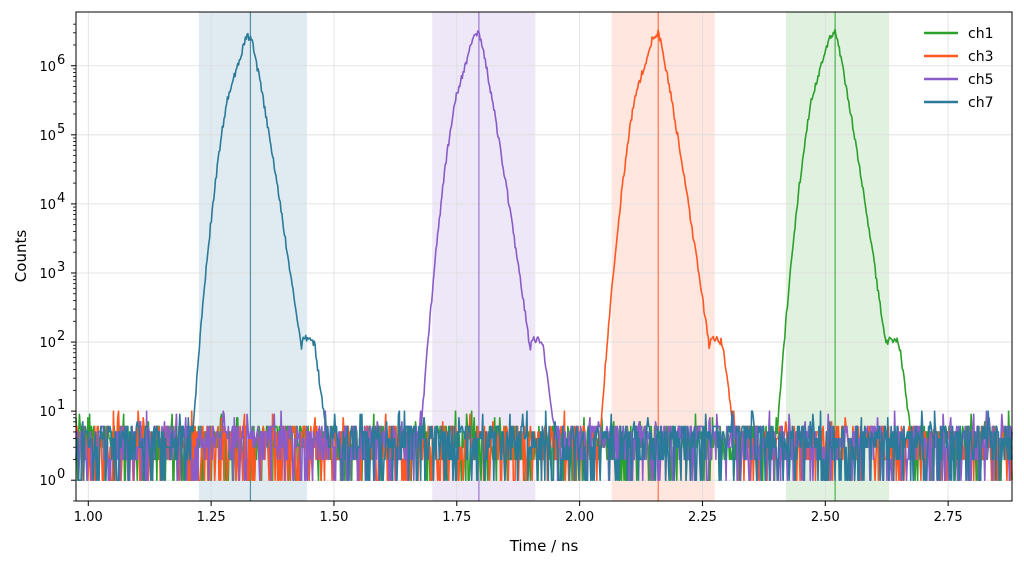  What do you see at coordinates (61, 405) in the screenshot?
I see `y-tick-exponent: 1` at bounding box center [61, 405].